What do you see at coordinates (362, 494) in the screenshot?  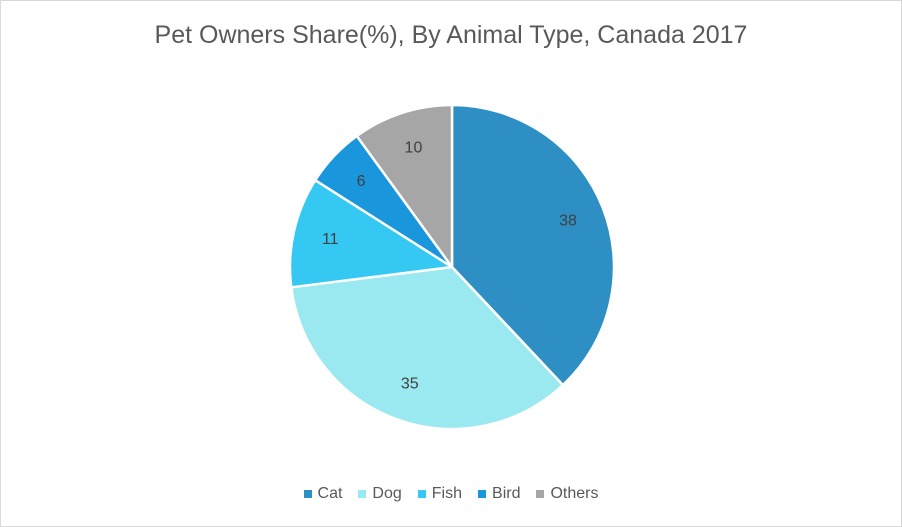 I see `legend-swatch-dog` at bounding box center [362, 494].